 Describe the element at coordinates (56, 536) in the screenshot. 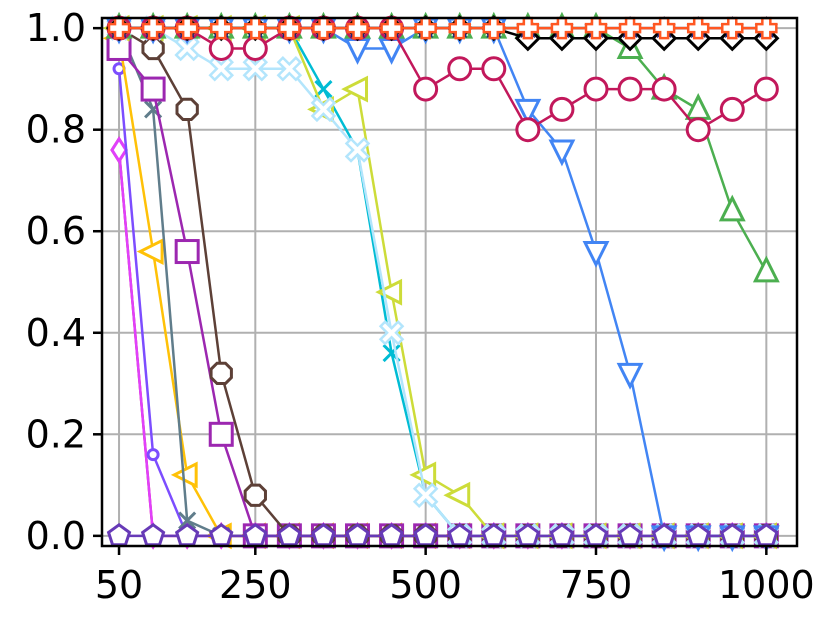

I see `y-tick-label: 0.0` at that location.